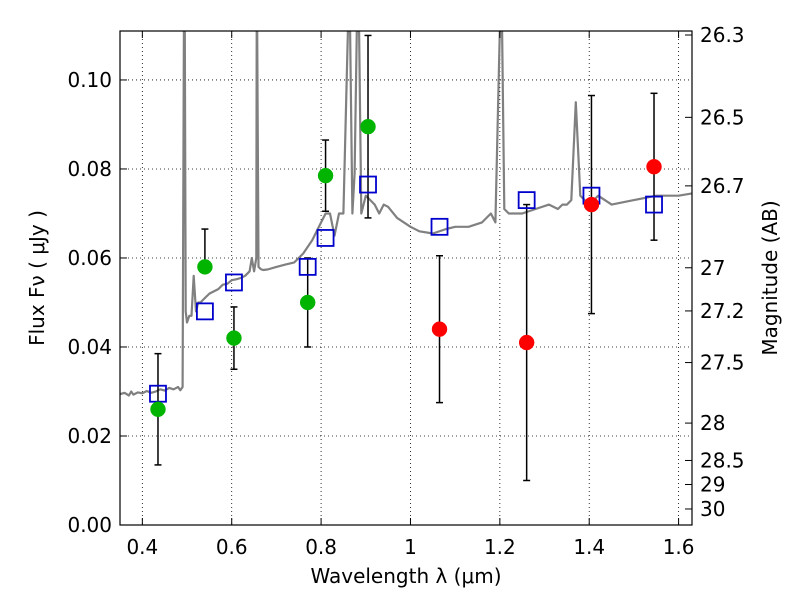  What do you see at coordinates (722, 460) in the screenshot?
I see `mag-tick-label: 28.5` at bounding box center [722, 460].